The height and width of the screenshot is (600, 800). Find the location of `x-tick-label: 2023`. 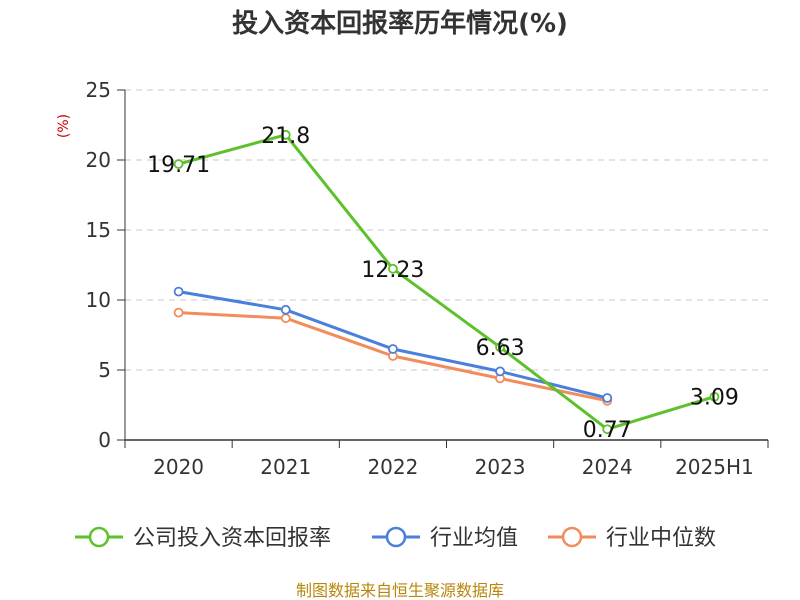

x-tick-label: 2023 is located at coordinates (500, 467).